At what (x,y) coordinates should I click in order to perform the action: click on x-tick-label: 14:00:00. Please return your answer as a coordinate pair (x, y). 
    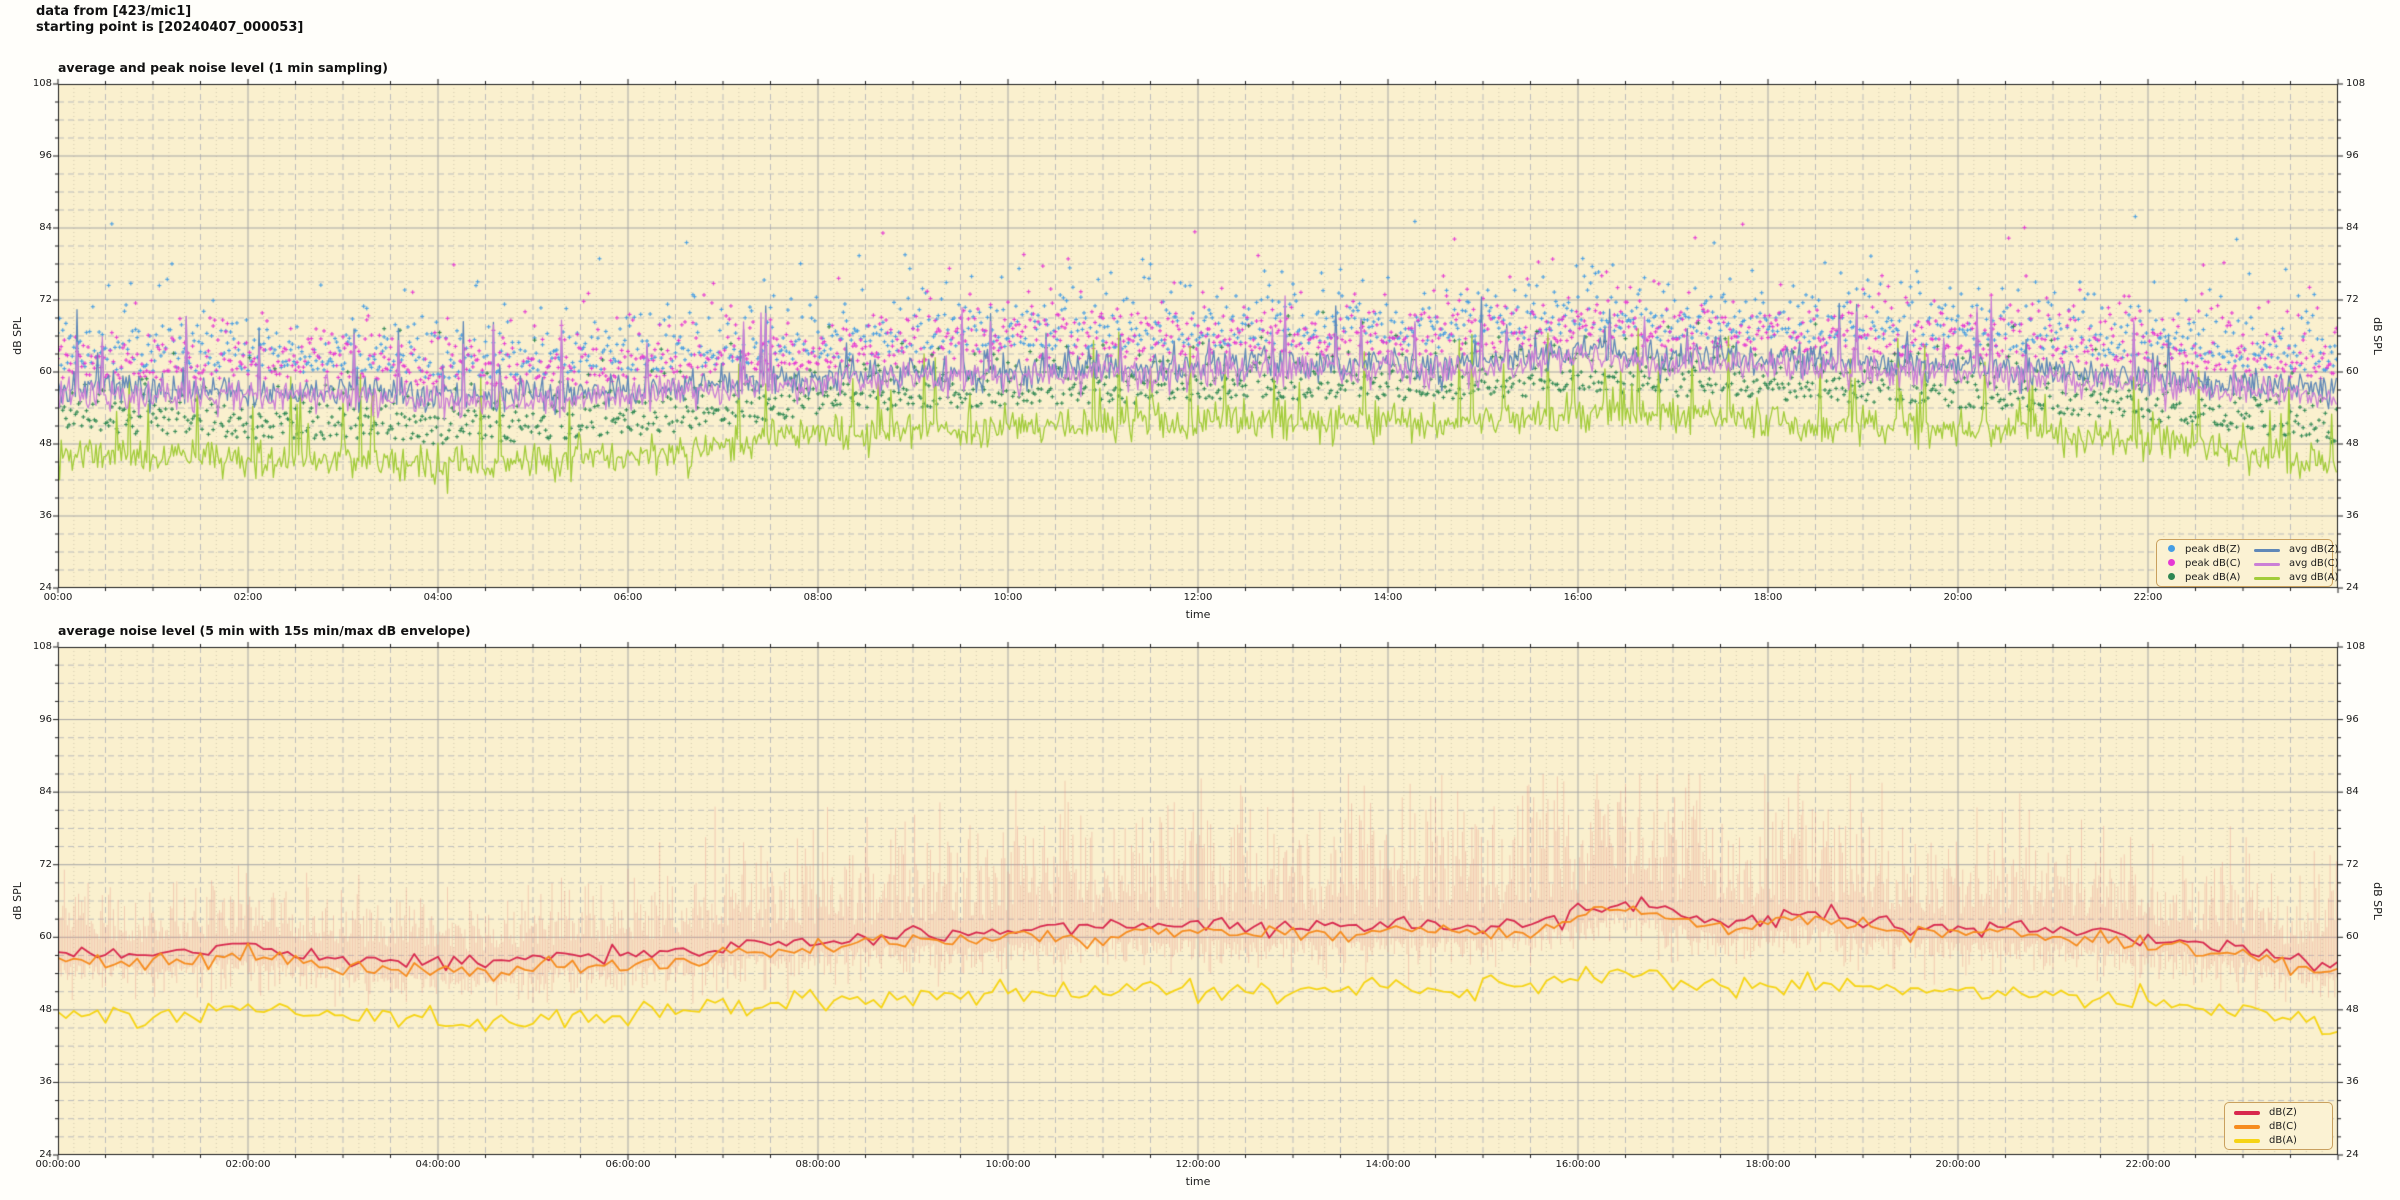
    Looking at the image, I should click on (1388, 1164).